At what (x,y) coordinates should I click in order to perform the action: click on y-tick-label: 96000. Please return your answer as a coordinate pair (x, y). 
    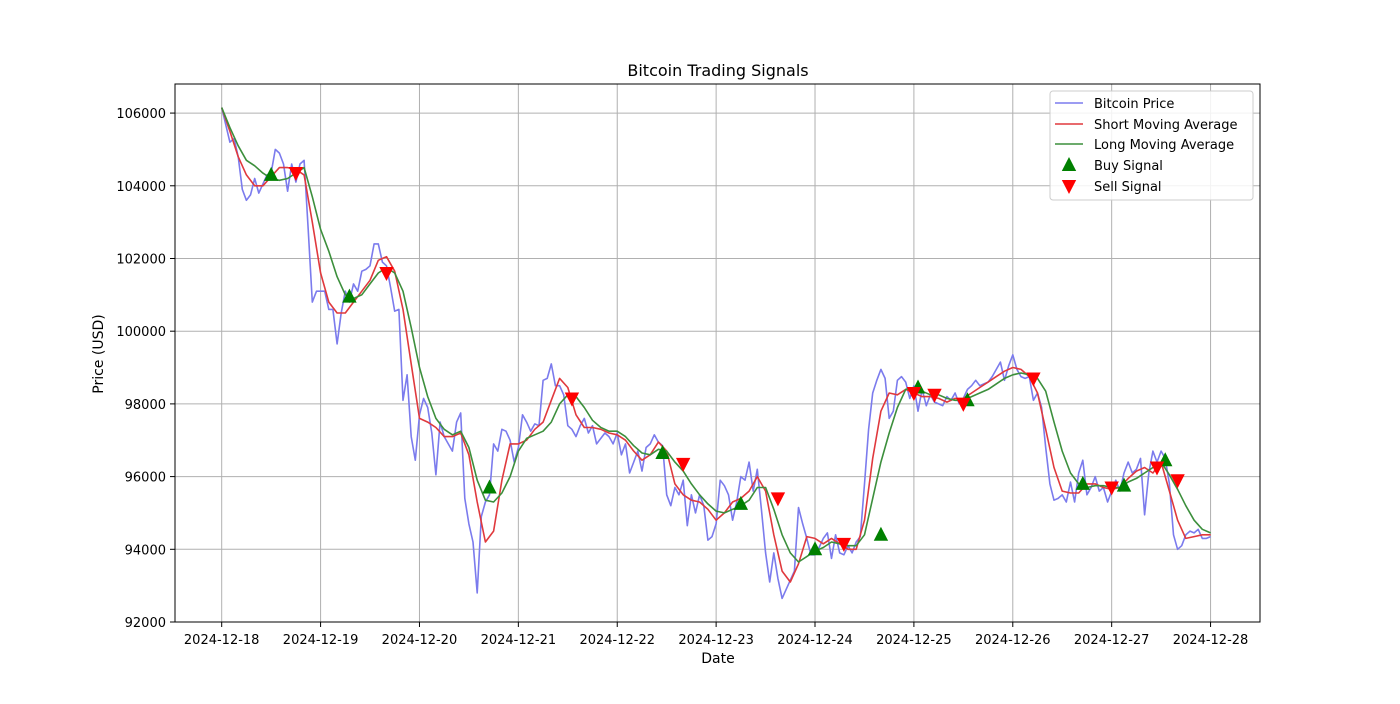
    Looking at the image, I should click on (145, 478).